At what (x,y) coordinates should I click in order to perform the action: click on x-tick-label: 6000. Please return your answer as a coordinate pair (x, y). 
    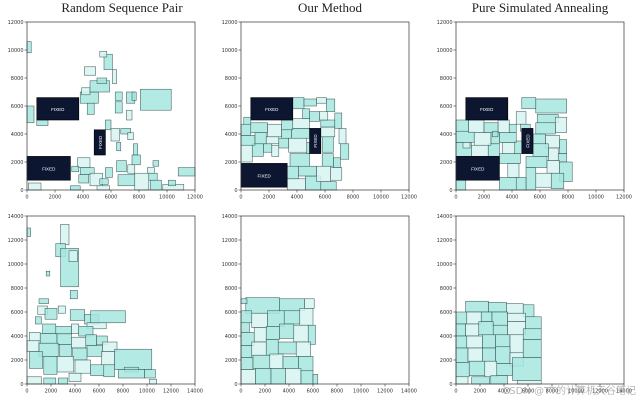
    Looking at the image, I should click on (325, 198).